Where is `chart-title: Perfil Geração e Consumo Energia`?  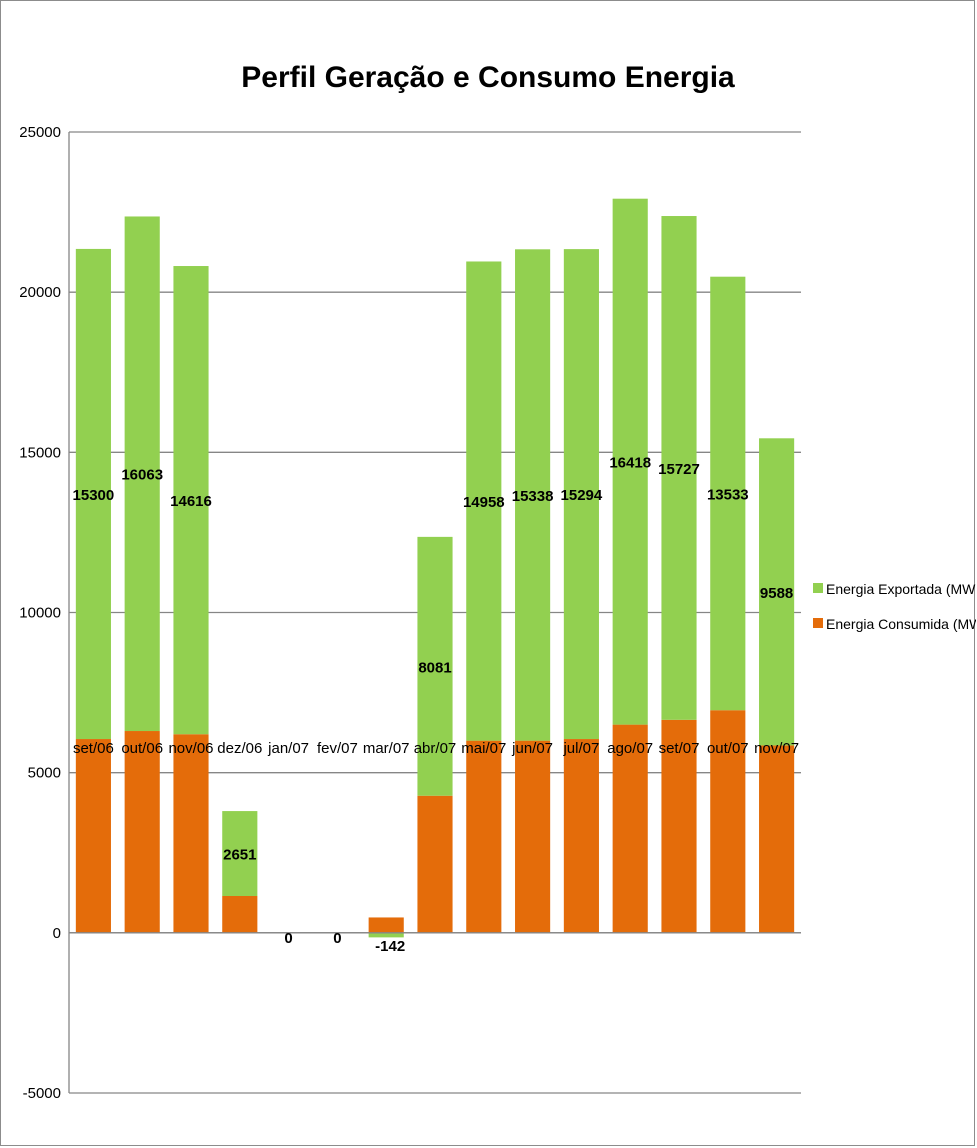
chart-title: Perfil Geração e Consumo Energia is located at coordinates (488, 77).